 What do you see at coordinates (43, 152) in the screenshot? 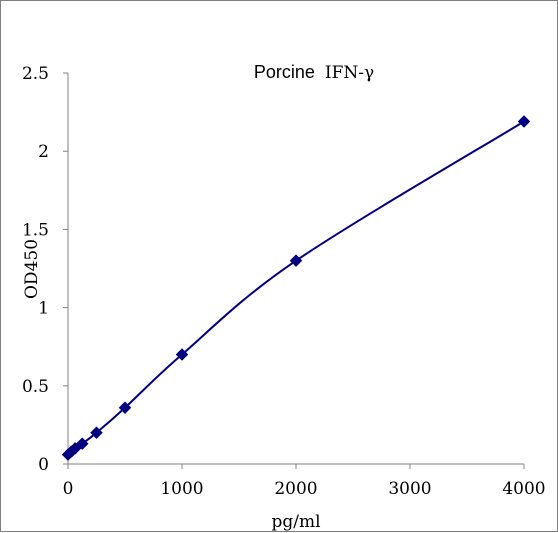
I see `y-tick-label: 2` at bounding box center [43, 152].